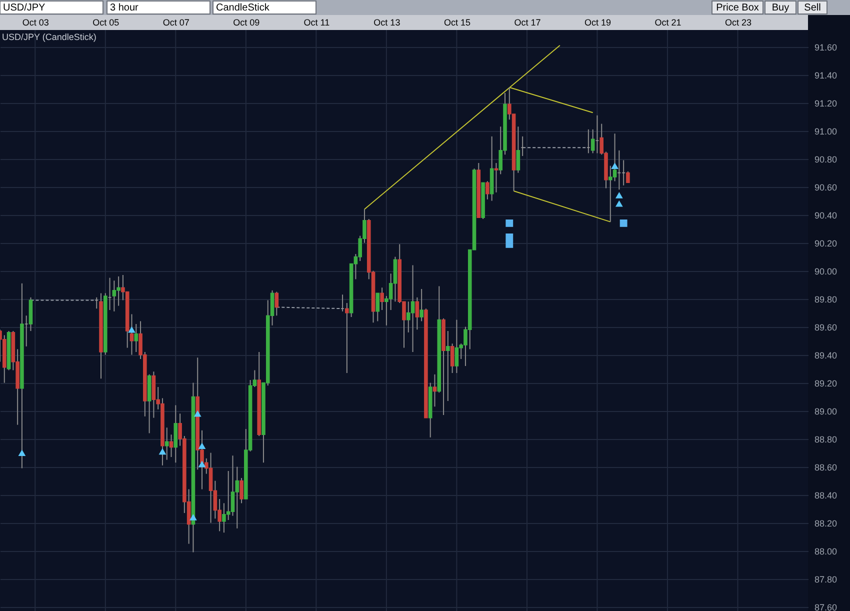 The height and width of the screenshot is (611, 850). Describe the element at coordinates (106, 23) in the screenshot. I see `x-tick-label: Oct 05` at that location.